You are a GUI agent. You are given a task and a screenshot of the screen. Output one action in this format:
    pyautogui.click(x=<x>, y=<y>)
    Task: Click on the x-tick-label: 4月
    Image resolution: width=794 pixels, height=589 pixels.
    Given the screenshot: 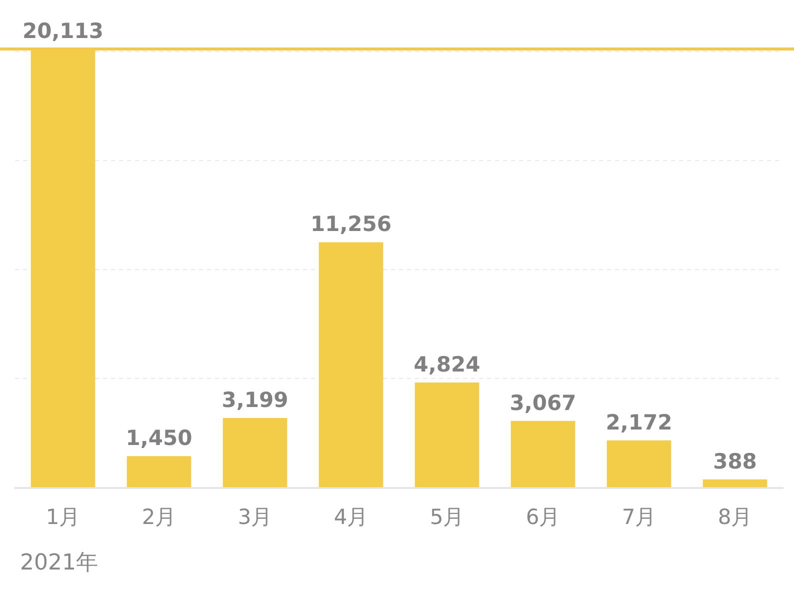 What is the action you would take?
    pyautogui.click(x=351, y=516)
    